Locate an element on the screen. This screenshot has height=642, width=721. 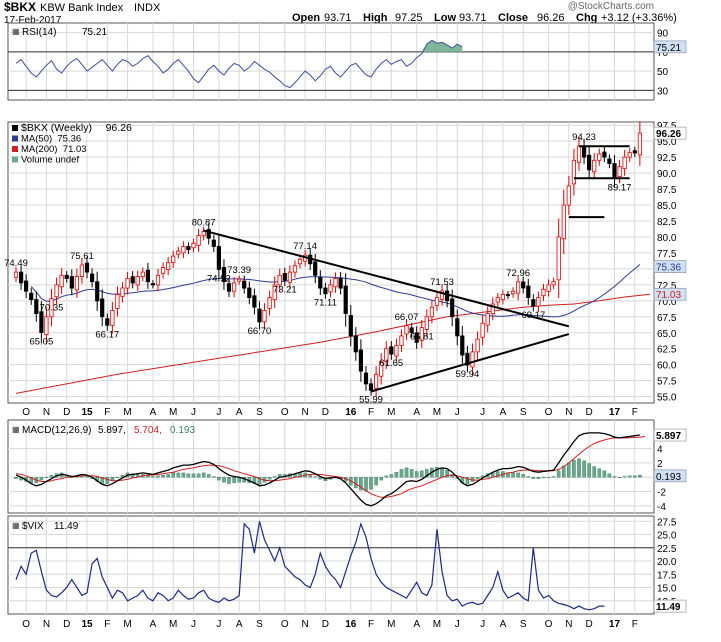
vix-x-tick-label: O is located at coordinates (26, 624).